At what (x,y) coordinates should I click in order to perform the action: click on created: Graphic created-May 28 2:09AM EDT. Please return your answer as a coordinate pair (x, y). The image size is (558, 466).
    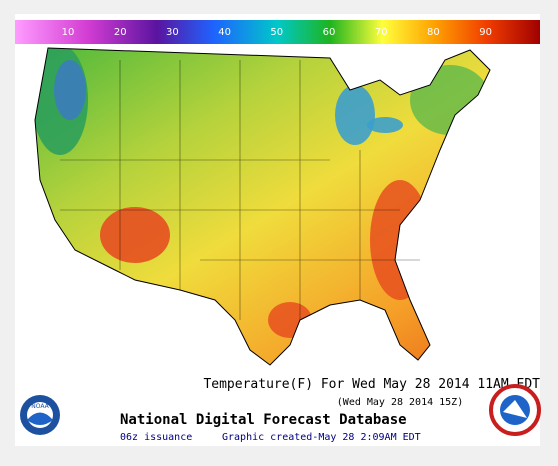
    Looking at the image, I should click on (321, 437).